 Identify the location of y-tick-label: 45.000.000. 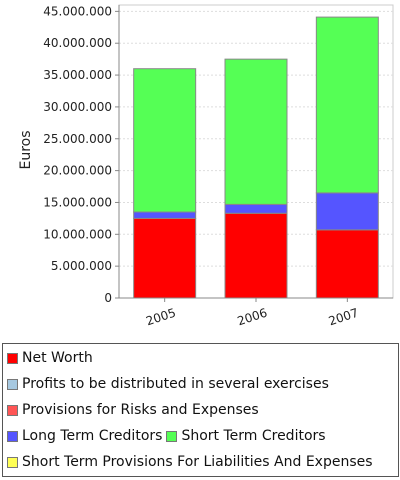
(77, 11).